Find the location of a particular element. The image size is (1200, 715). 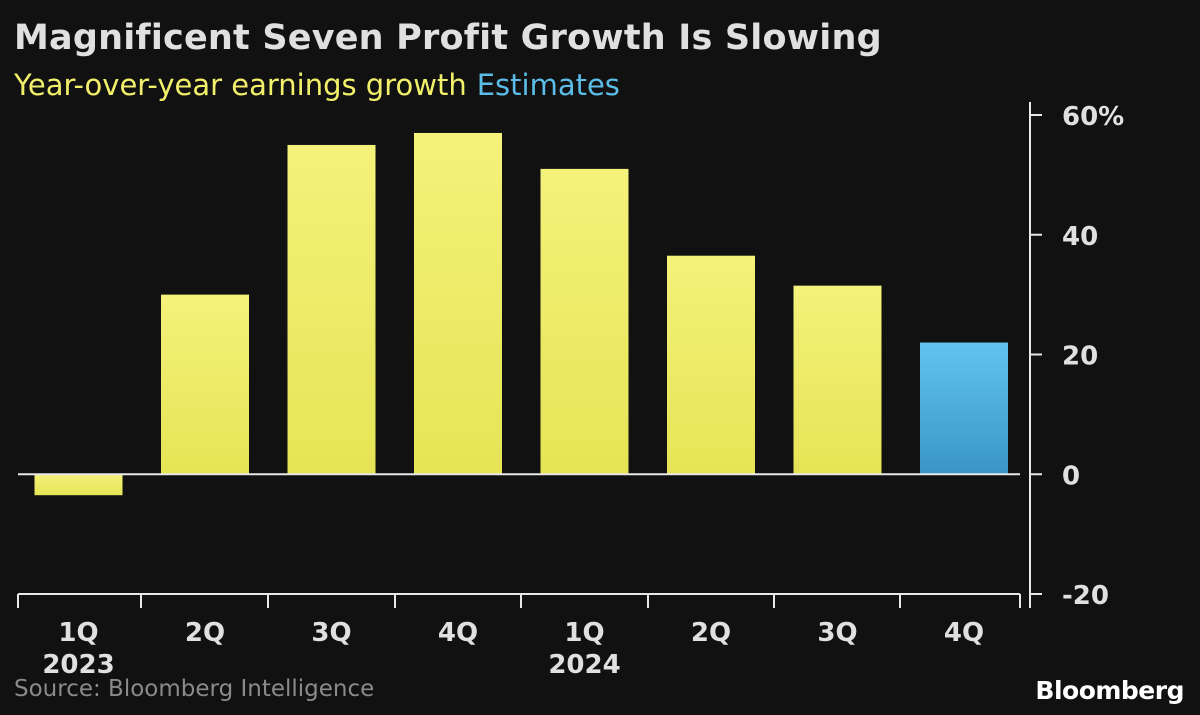

x-year-label: 2024 is located at coordinates (584, 665).